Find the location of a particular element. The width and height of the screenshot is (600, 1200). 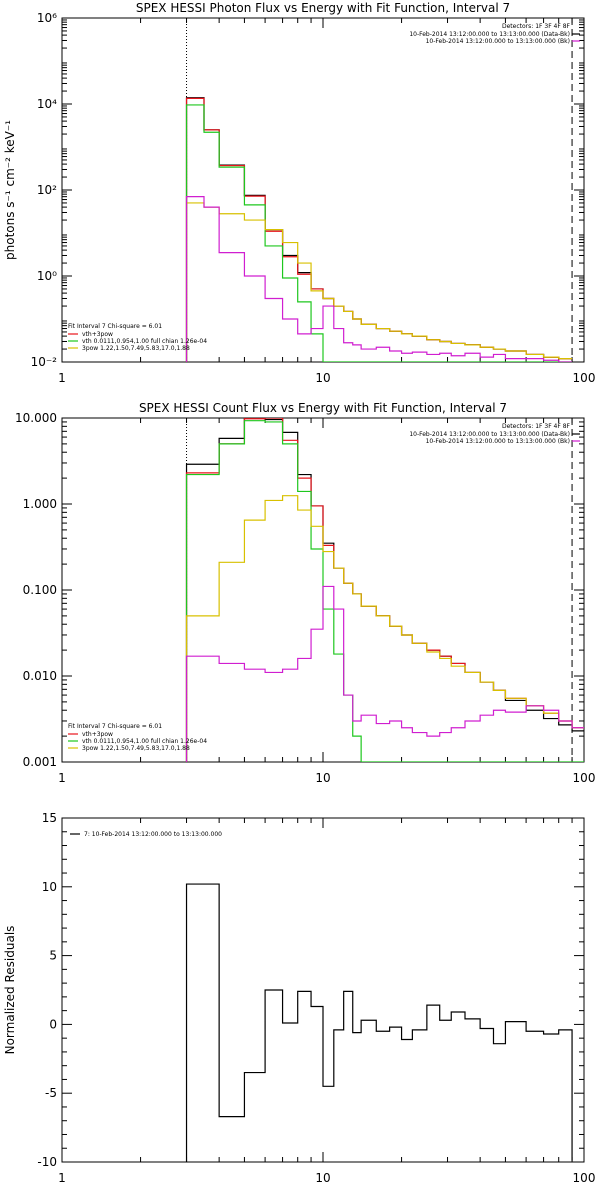

y-tick-label: 10 is located at coordinates (49, 887).